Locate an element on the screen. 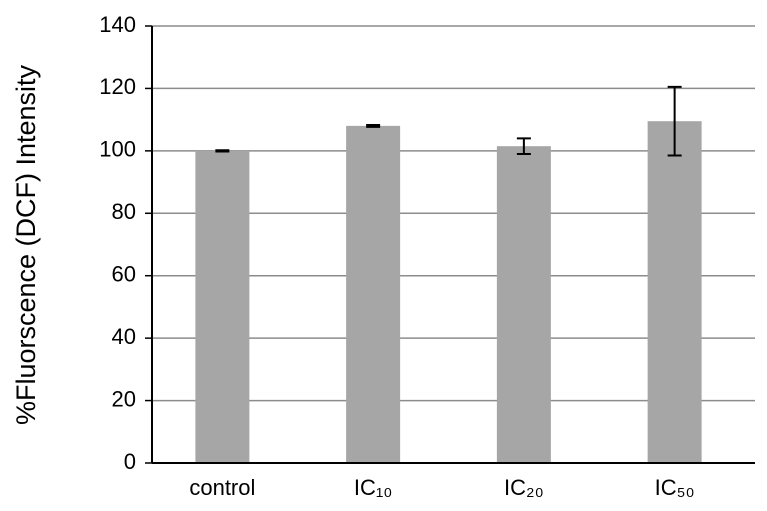 Image resolution: width=767 pixels, height=511 pixels. y-tick-label: 40 is located at coordinates (124, 336).